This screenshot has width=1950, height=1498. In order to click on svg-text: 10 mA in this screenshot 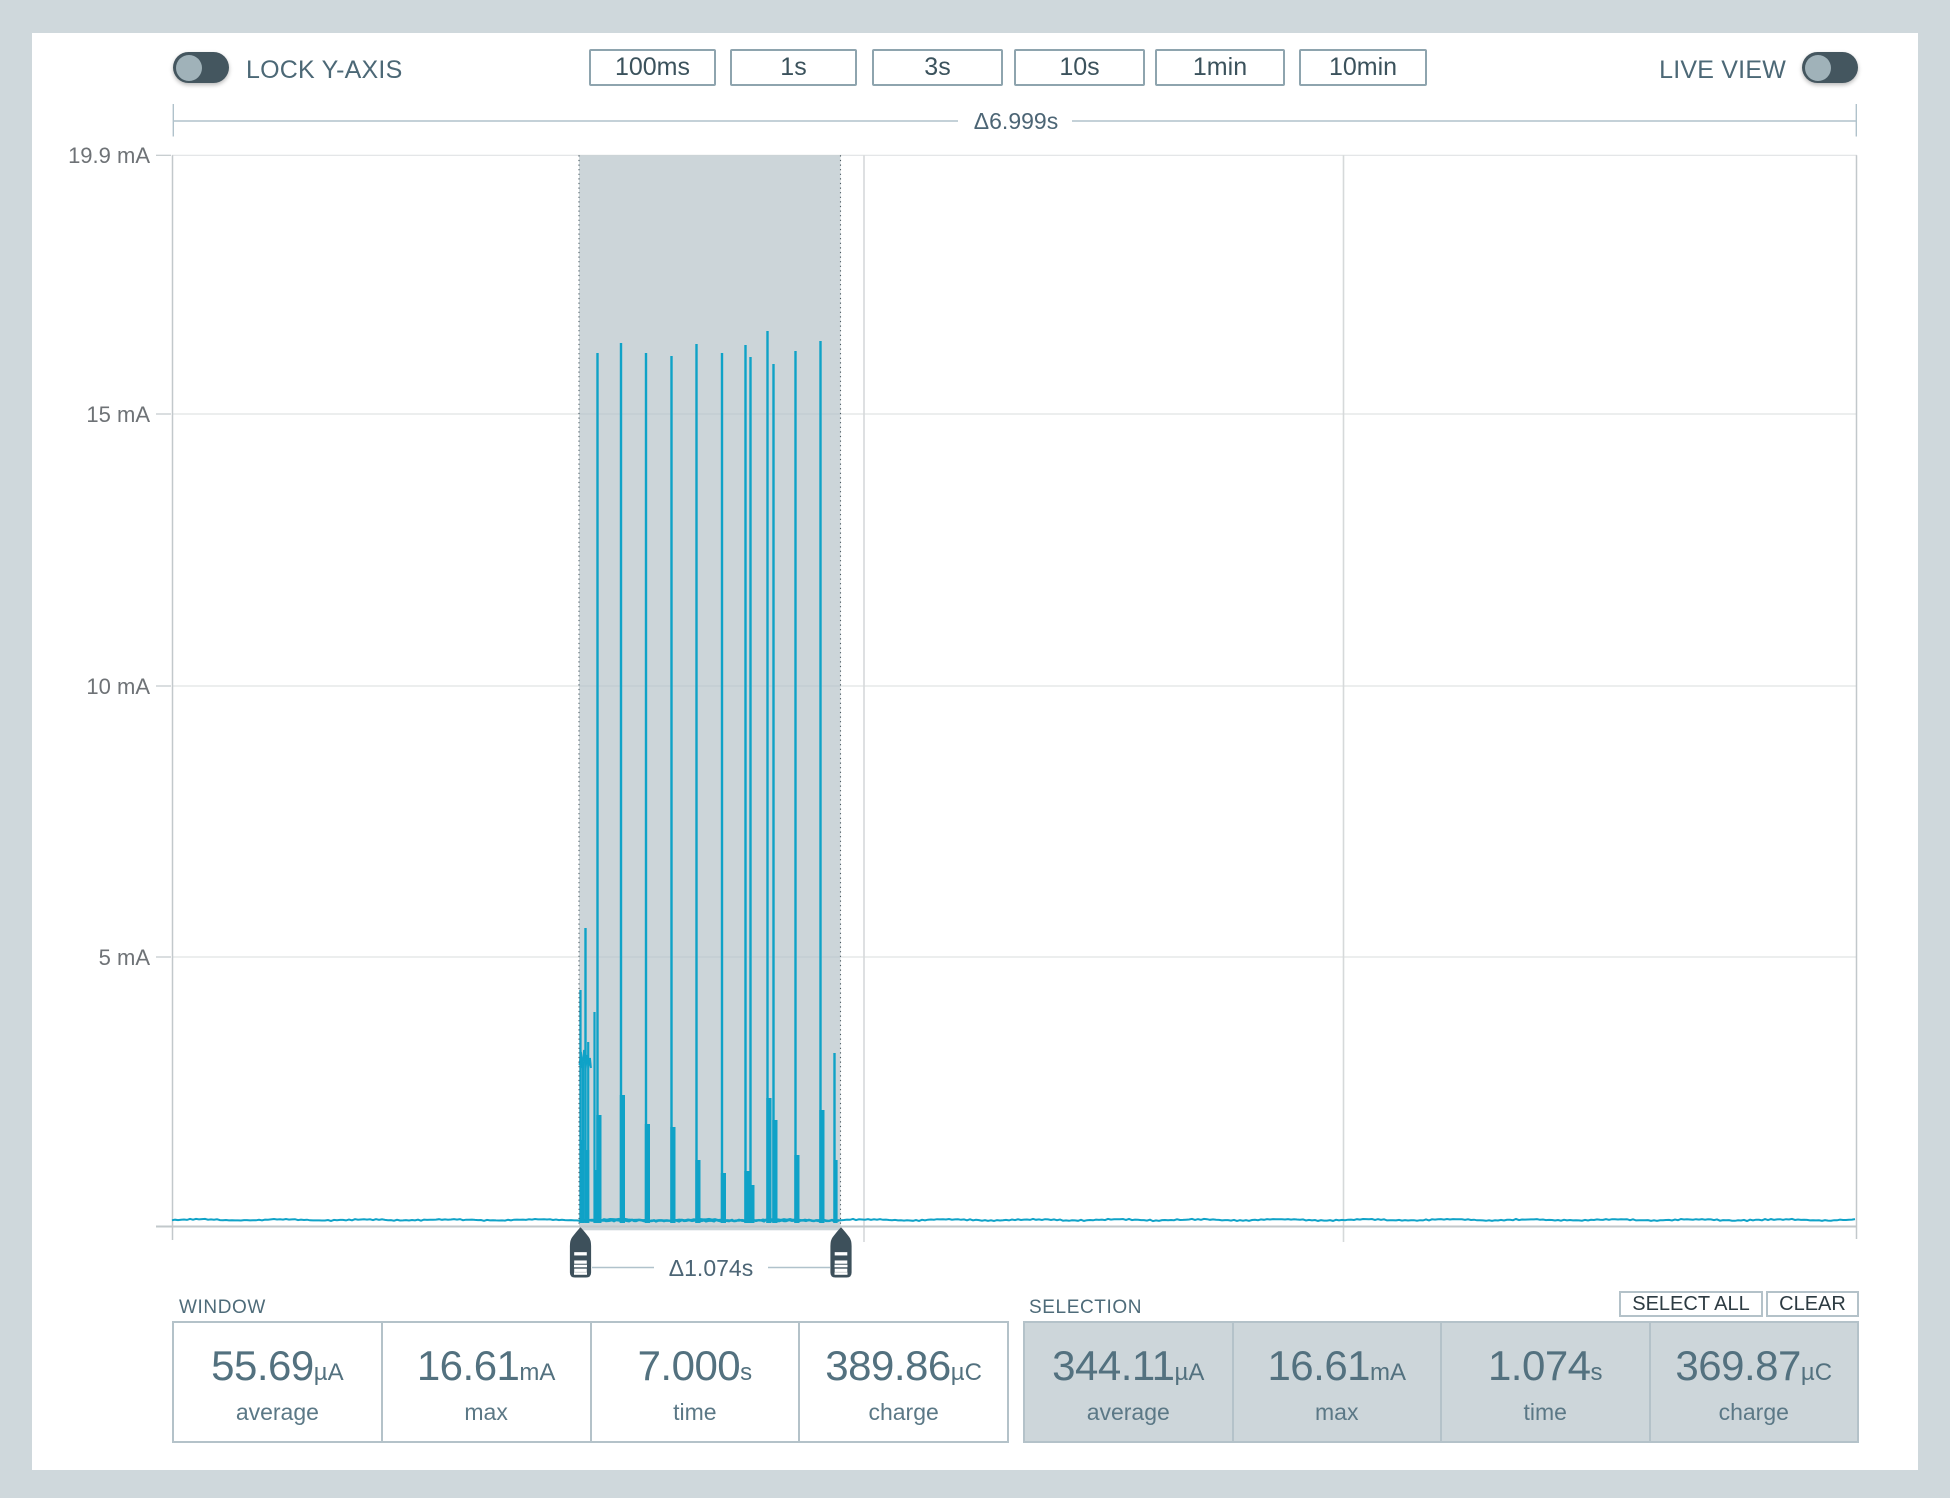, I will do `click(118, 686)`.